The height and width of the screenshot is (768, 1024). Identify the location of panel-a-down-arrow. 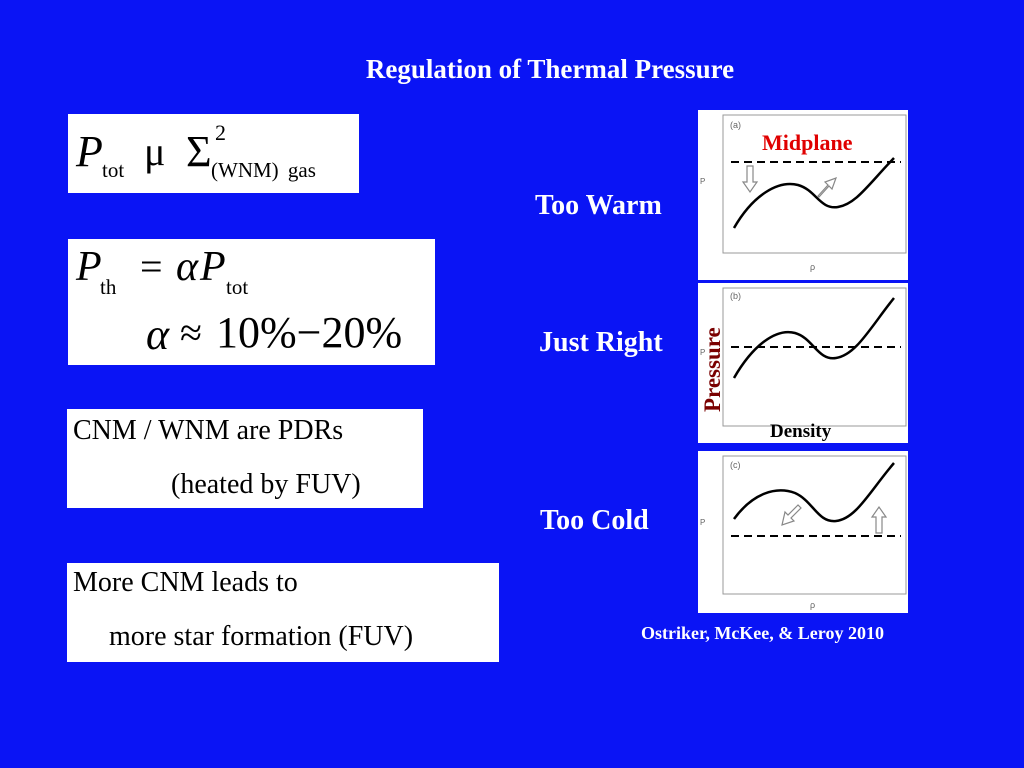
(750, 179).